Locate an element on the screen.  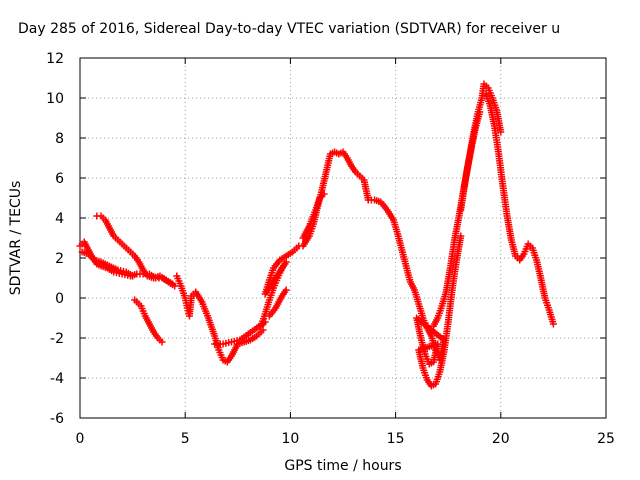
x-tick-label: 20 is located at coordinates (501, 439).